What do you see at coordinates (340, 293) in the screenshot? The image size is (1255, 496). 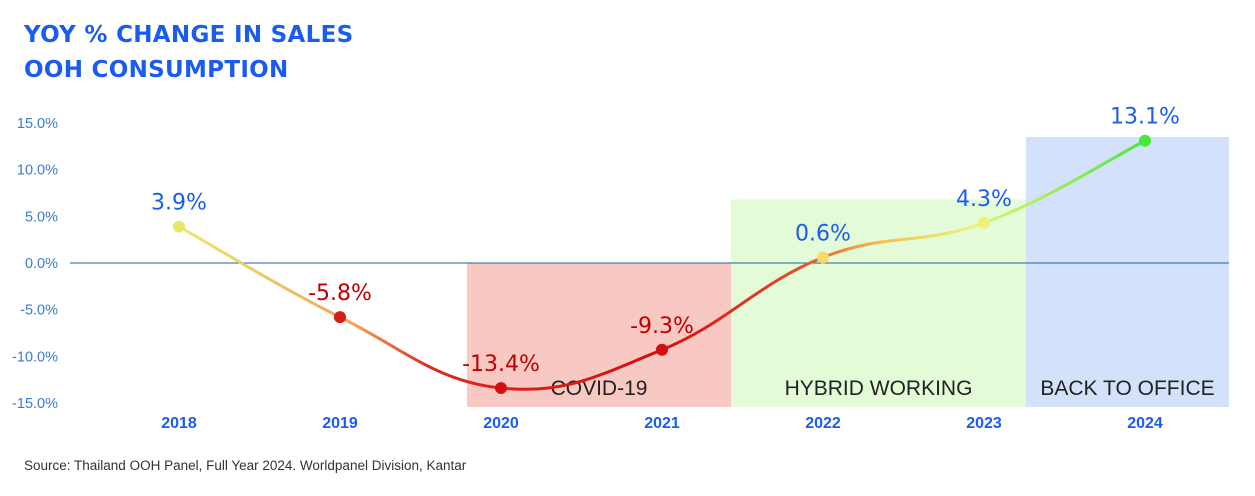 I see `data-label-2019: -5.8%` at bounding box center [340, 293].